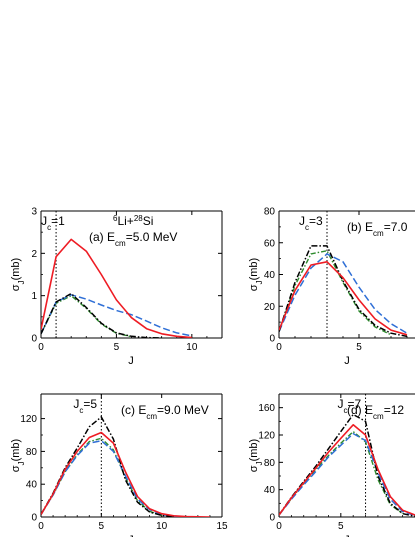 The image size is (415, 537). What do you see at coordinates (360, 227) in the screenshot?
I see `text-fragment: (b) E` at bounding box center [360, 227].